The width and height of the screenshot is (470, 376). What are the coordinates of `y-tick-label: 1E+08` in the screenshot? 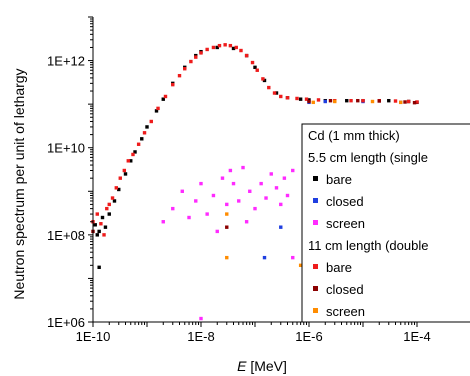 It's located at (66, 235).